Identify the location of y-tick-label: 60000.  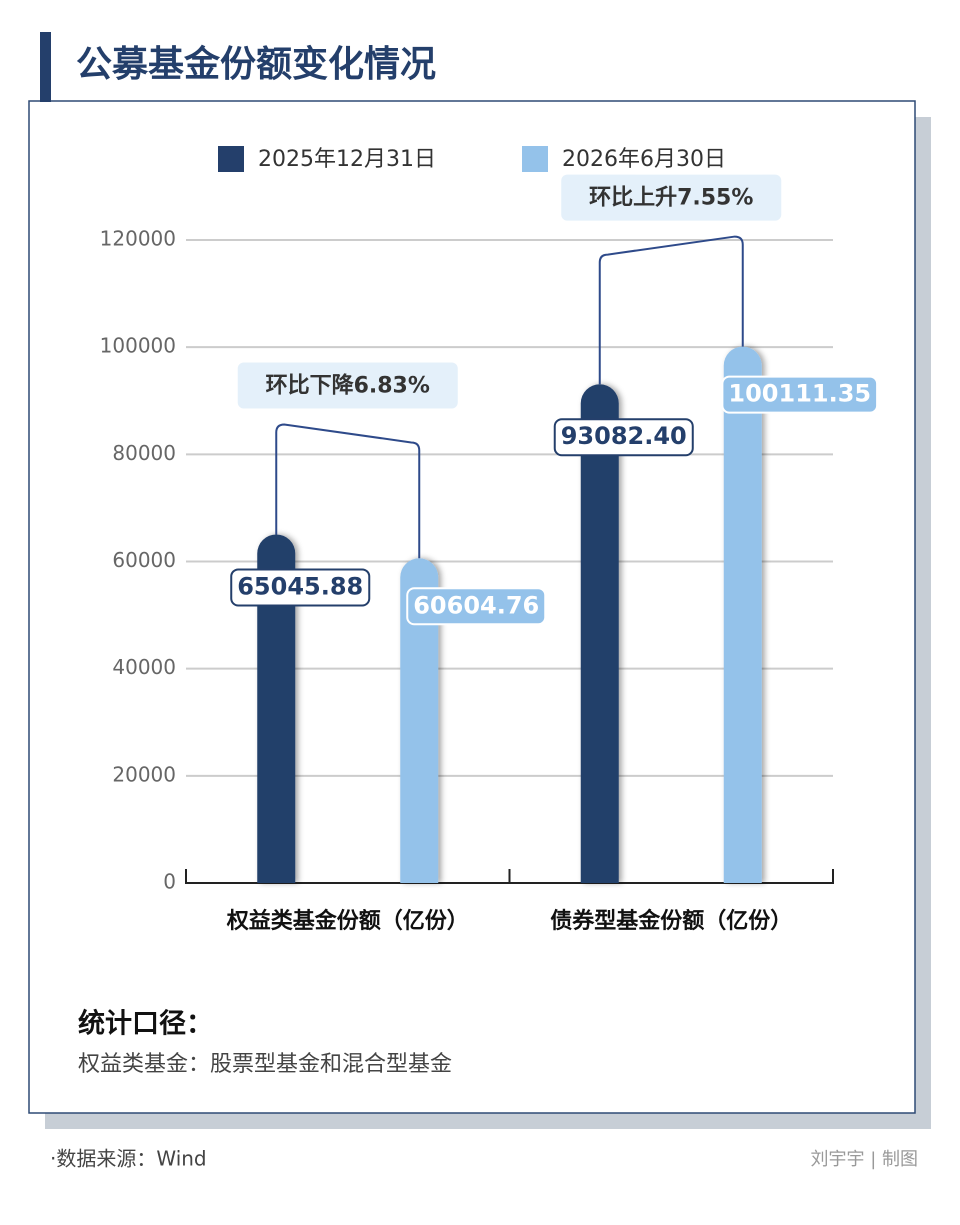
(144, 560).